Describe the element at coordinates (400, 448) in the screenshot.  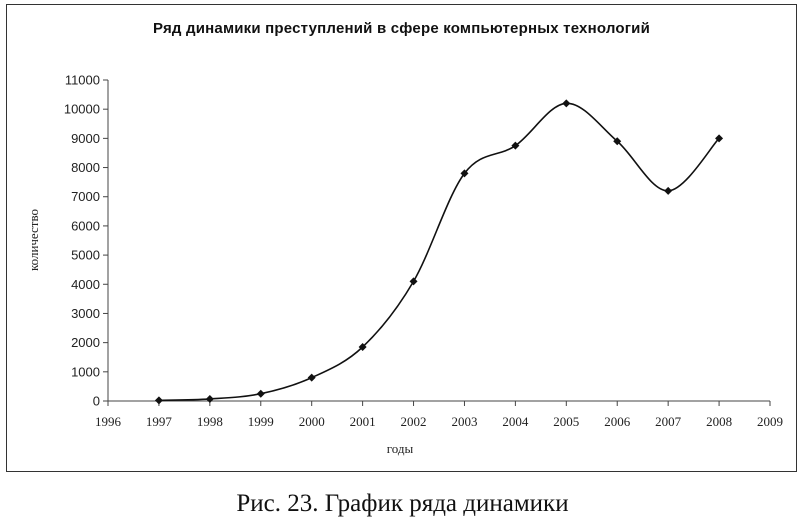
I see `x-axis-label: годы` at that location.